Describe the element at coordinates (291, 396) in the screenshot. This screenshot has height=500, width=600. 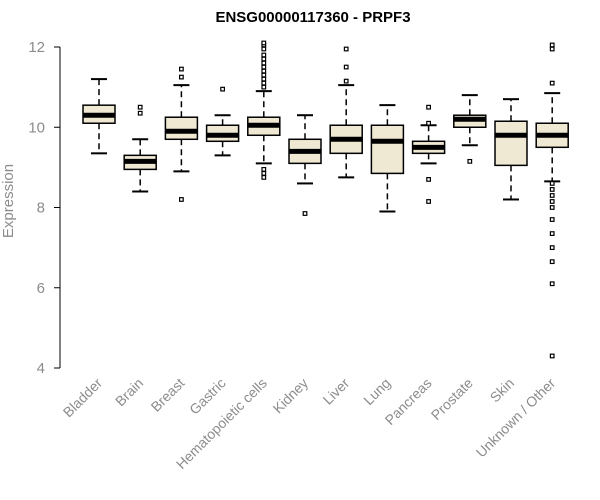
I see `x-tick-label: Kidney` at that location.